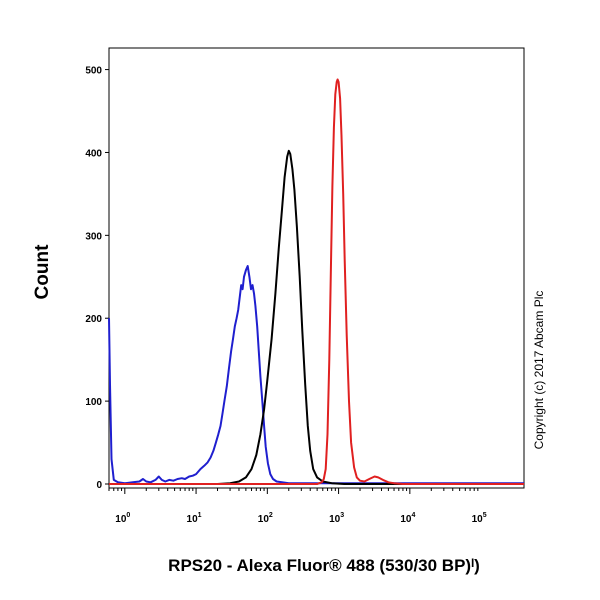 The width and height of the screenshot is (600, 600). Describe the element at coordinates (297, 506) in the screenshot. I see `x-axis: 10⁰ 10¹ 10² 10³ 10⁴ 10⁵` at that location.